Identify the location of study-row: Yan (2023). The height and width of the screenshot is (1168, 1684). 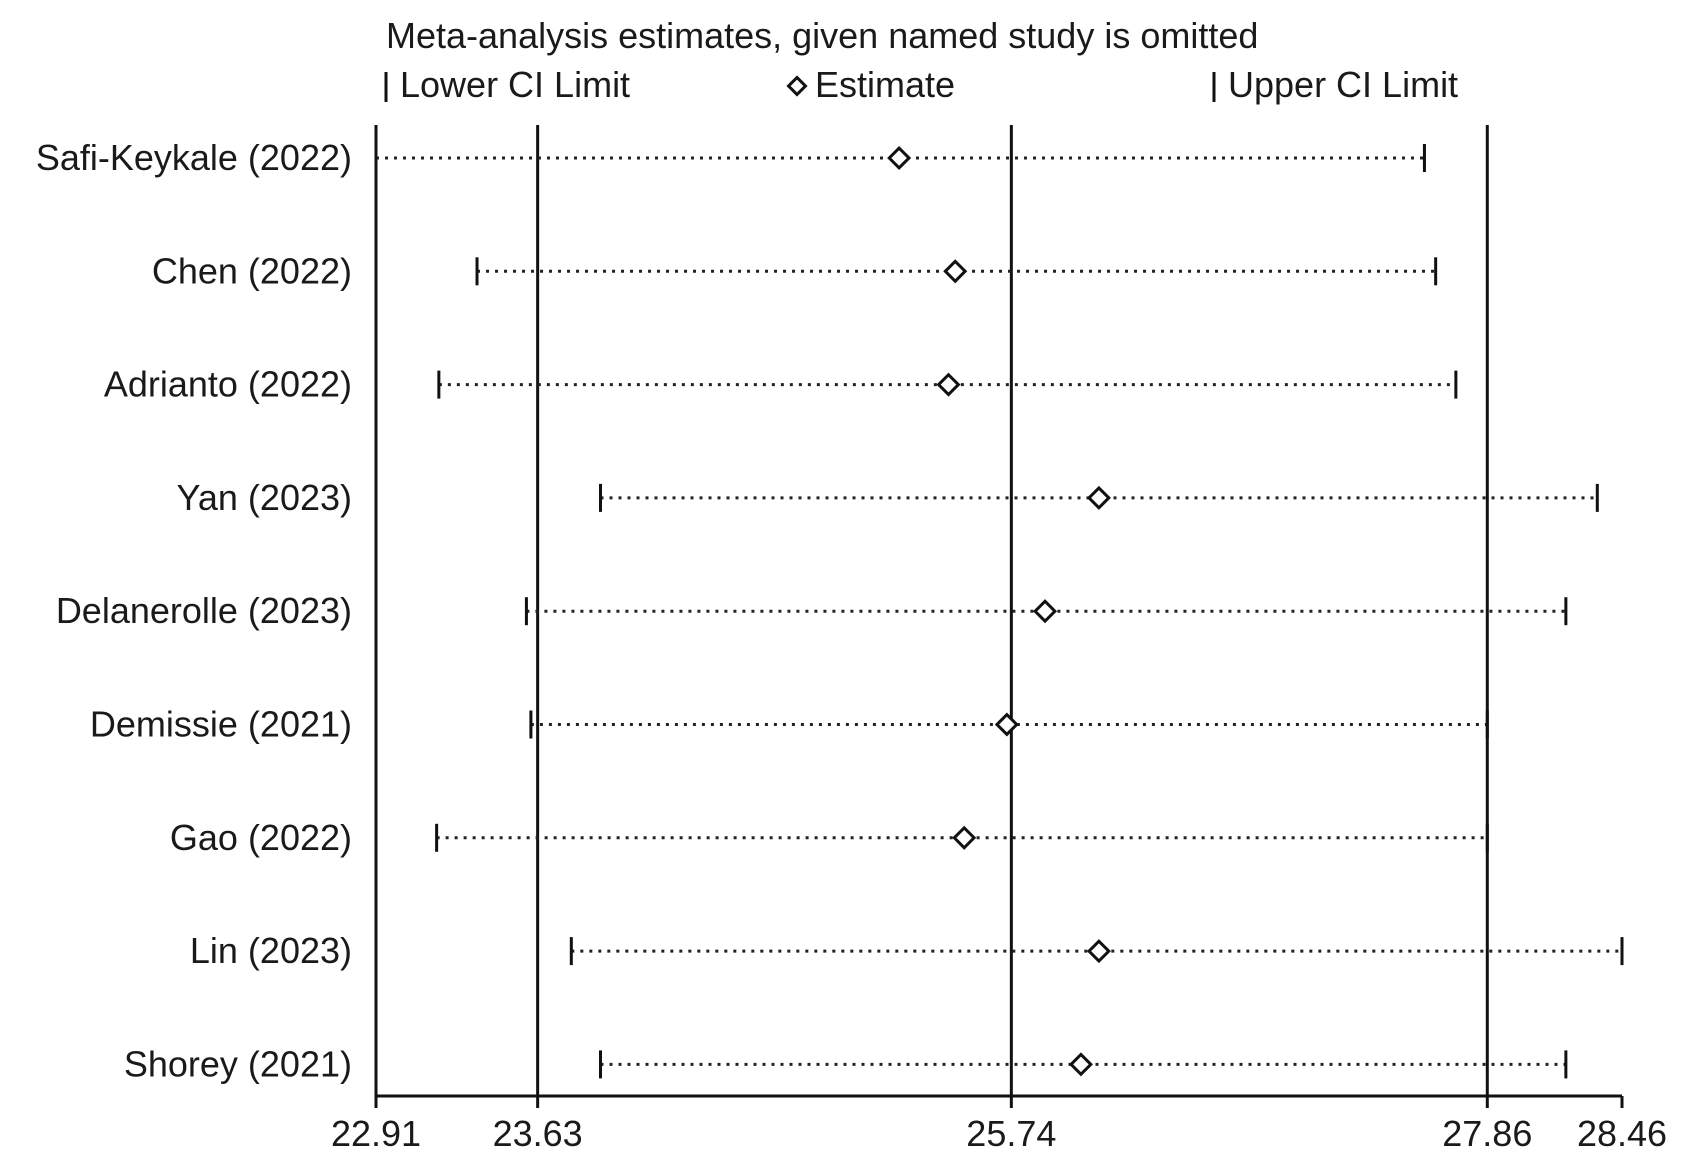
(888, 497).